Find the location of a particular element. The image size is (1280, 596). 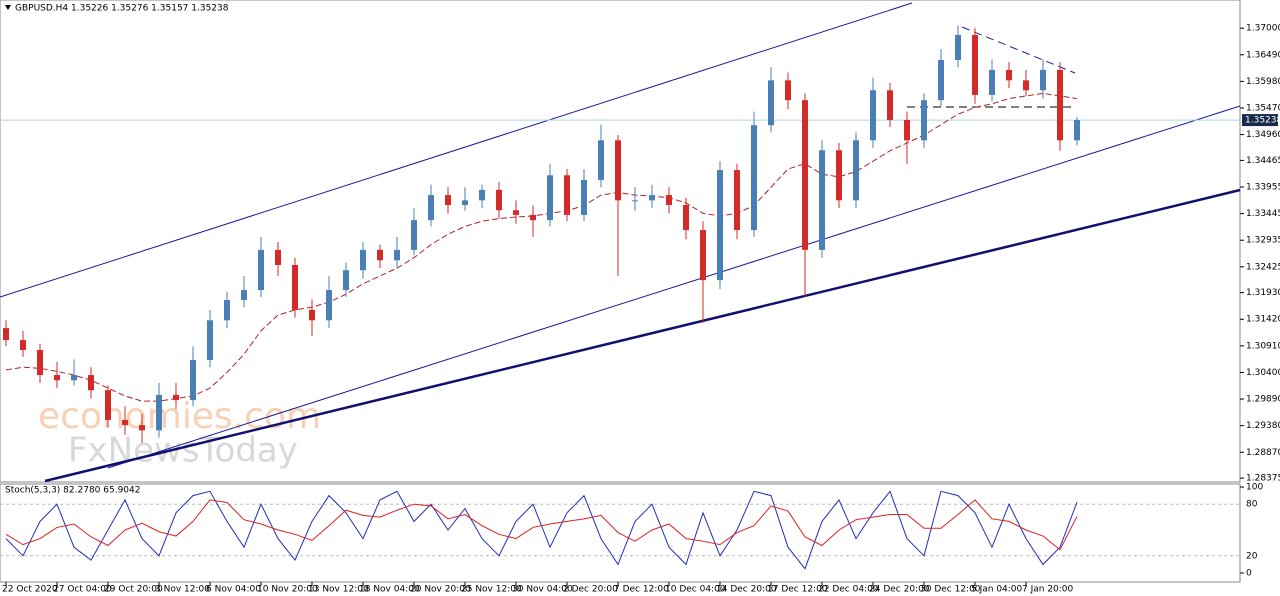

current-price-label: 1.35238 is located at coordinates (1262, 121).